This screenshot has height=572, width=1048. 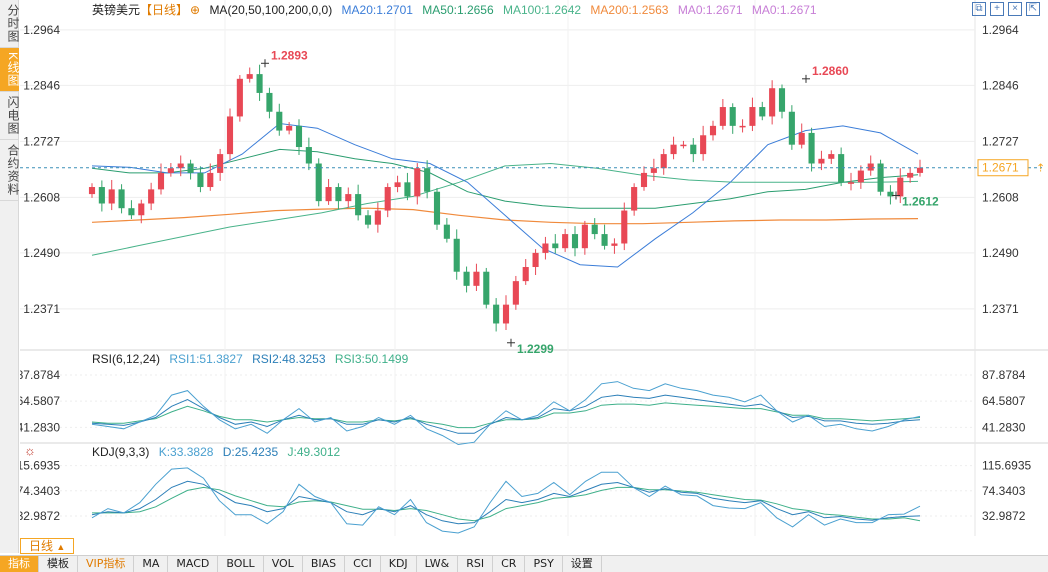 I want to click on view-tab-0: 分时图, so click(x=10, y=24).